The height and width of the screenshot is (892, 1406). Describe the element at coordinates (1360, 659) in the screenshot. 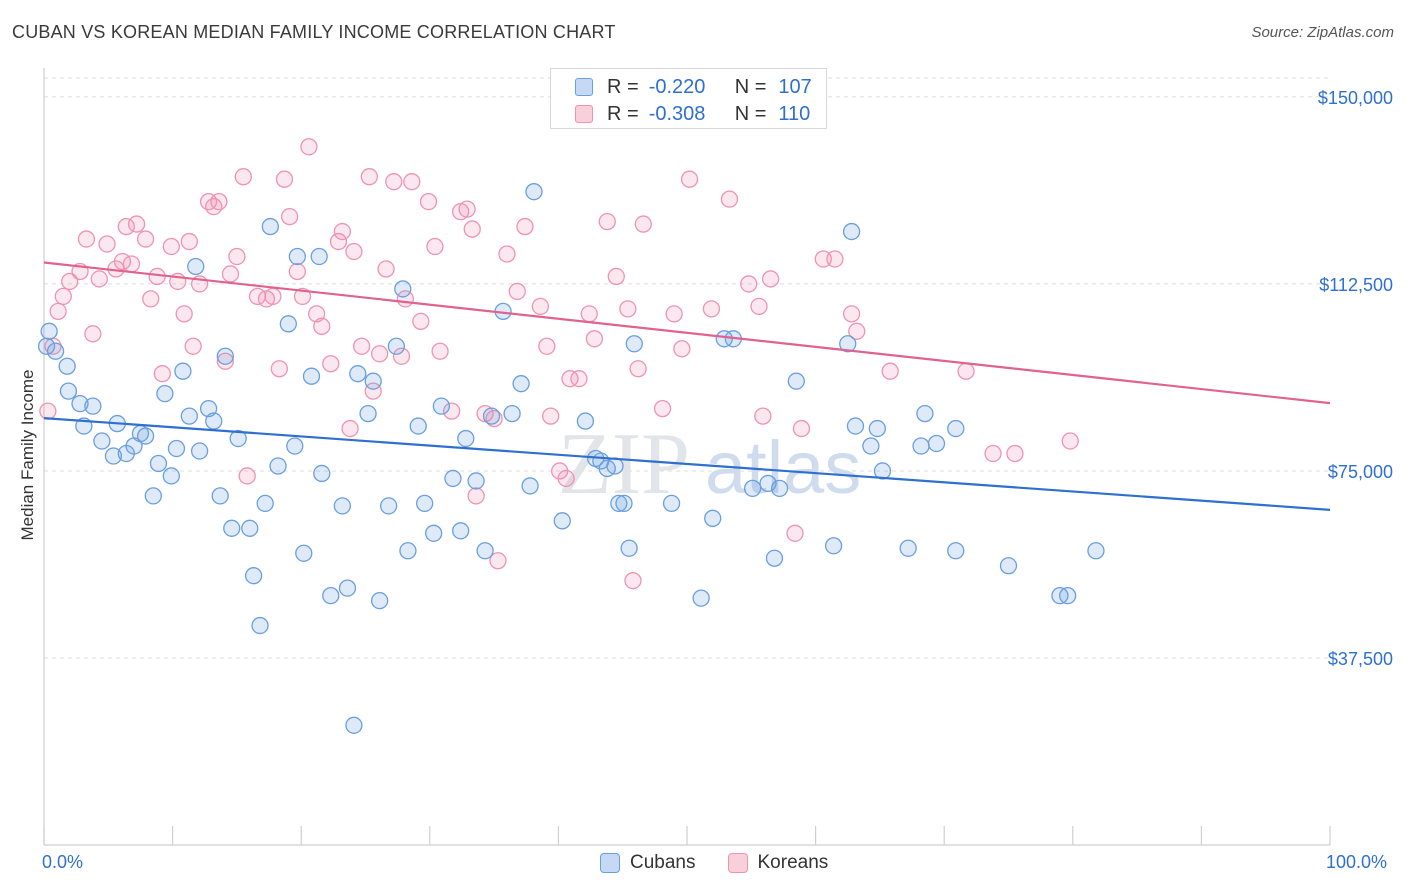

I see `y-tick-label: $37,500` at that location.